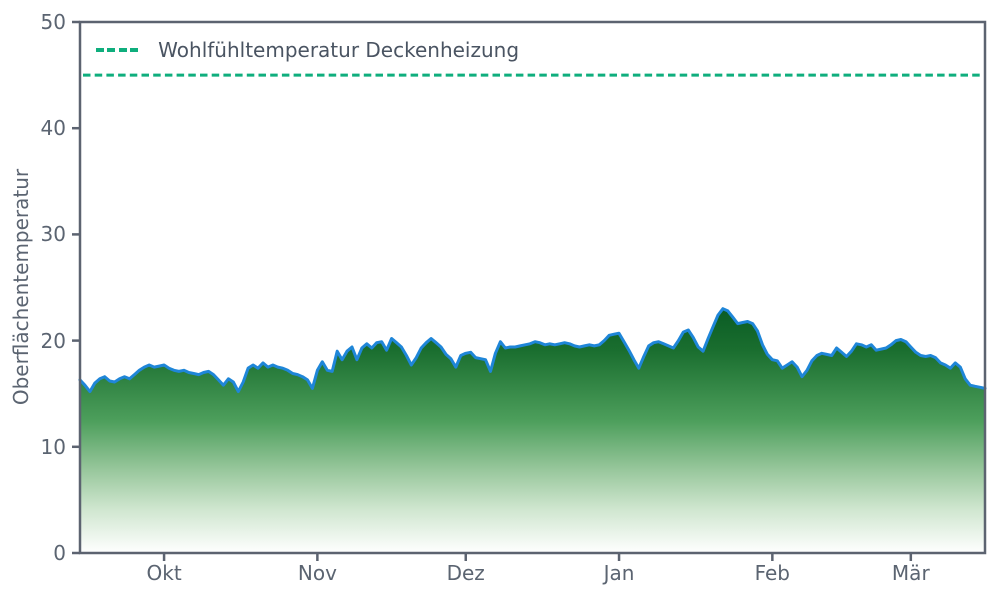 This screenshot has width=1000, height=600. What do you see at coordinates (21, 287) in the screenshot?
I see `y-axis-title: Oberflächentemperatur` at bounding box center [21, 287].